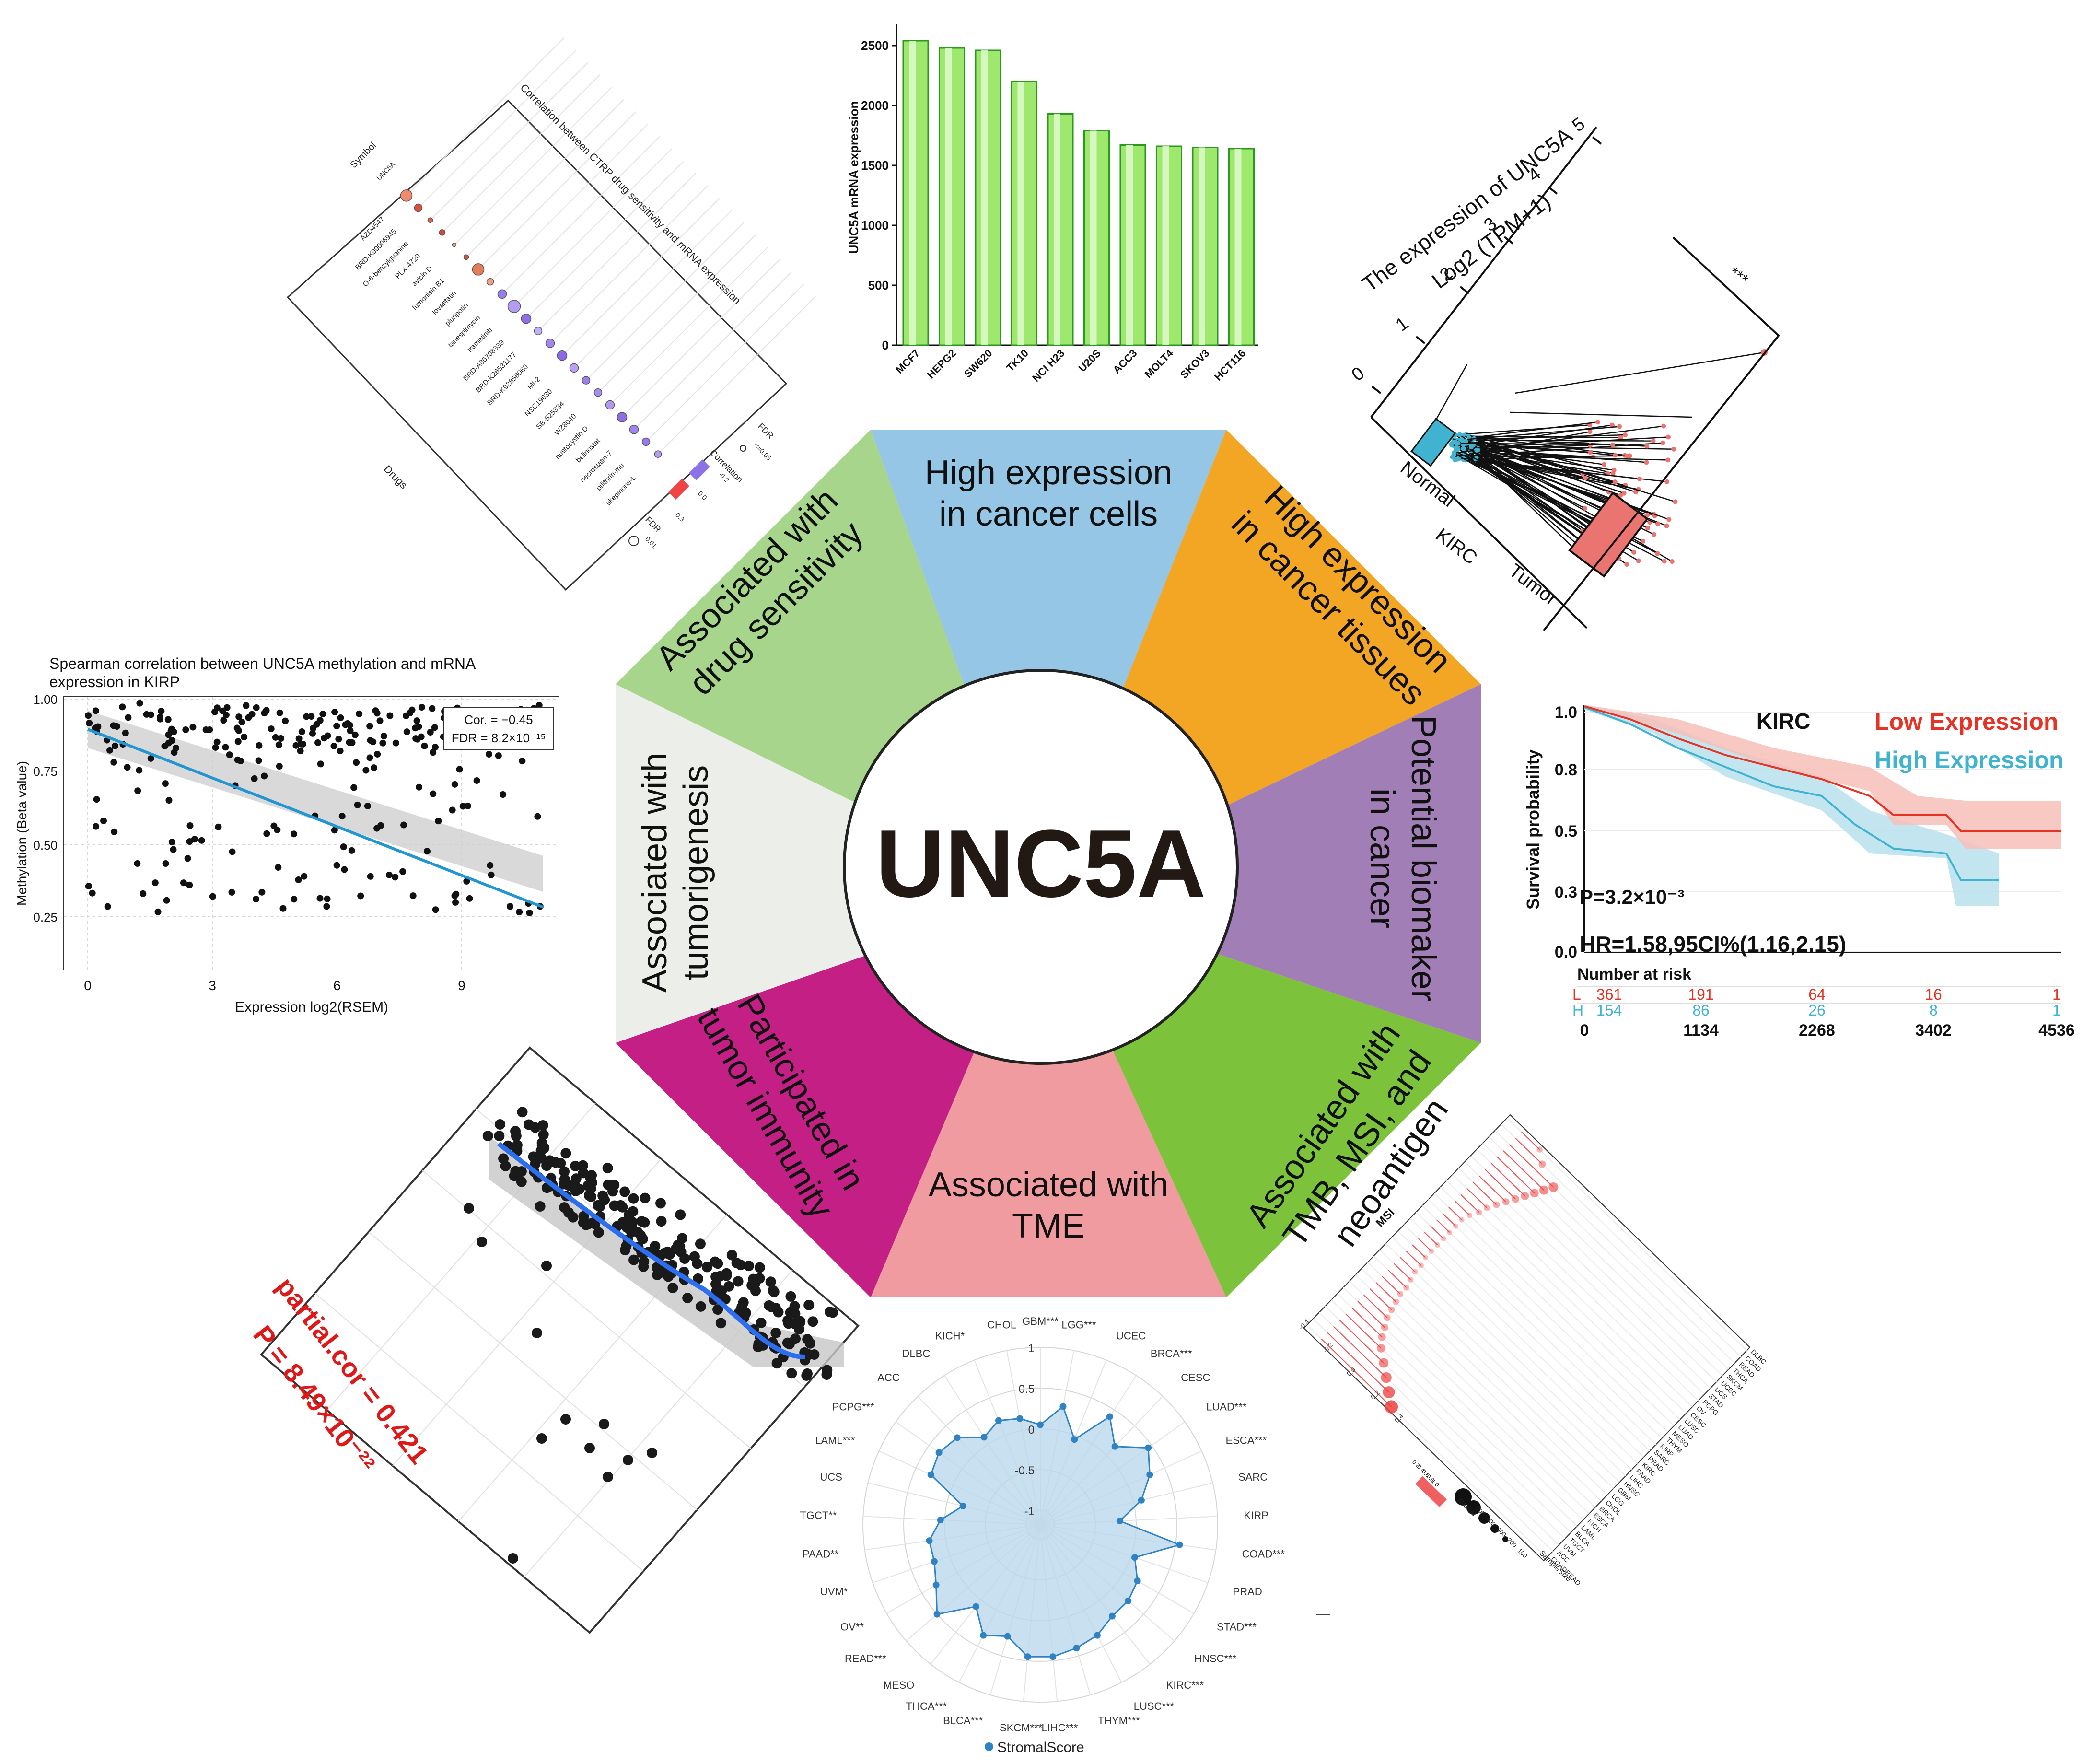  I want to click on bar-ylabel: UNC5A mRNA expression, so click(854, 177).